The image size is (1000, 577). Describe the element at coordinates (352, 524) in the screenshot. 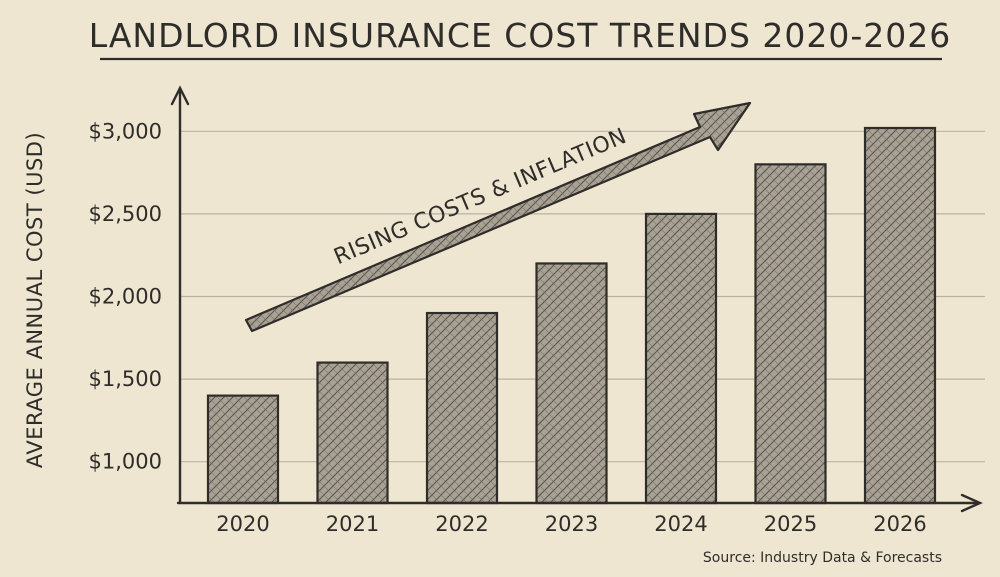

I see `x-tick-label: 2021` at that location.